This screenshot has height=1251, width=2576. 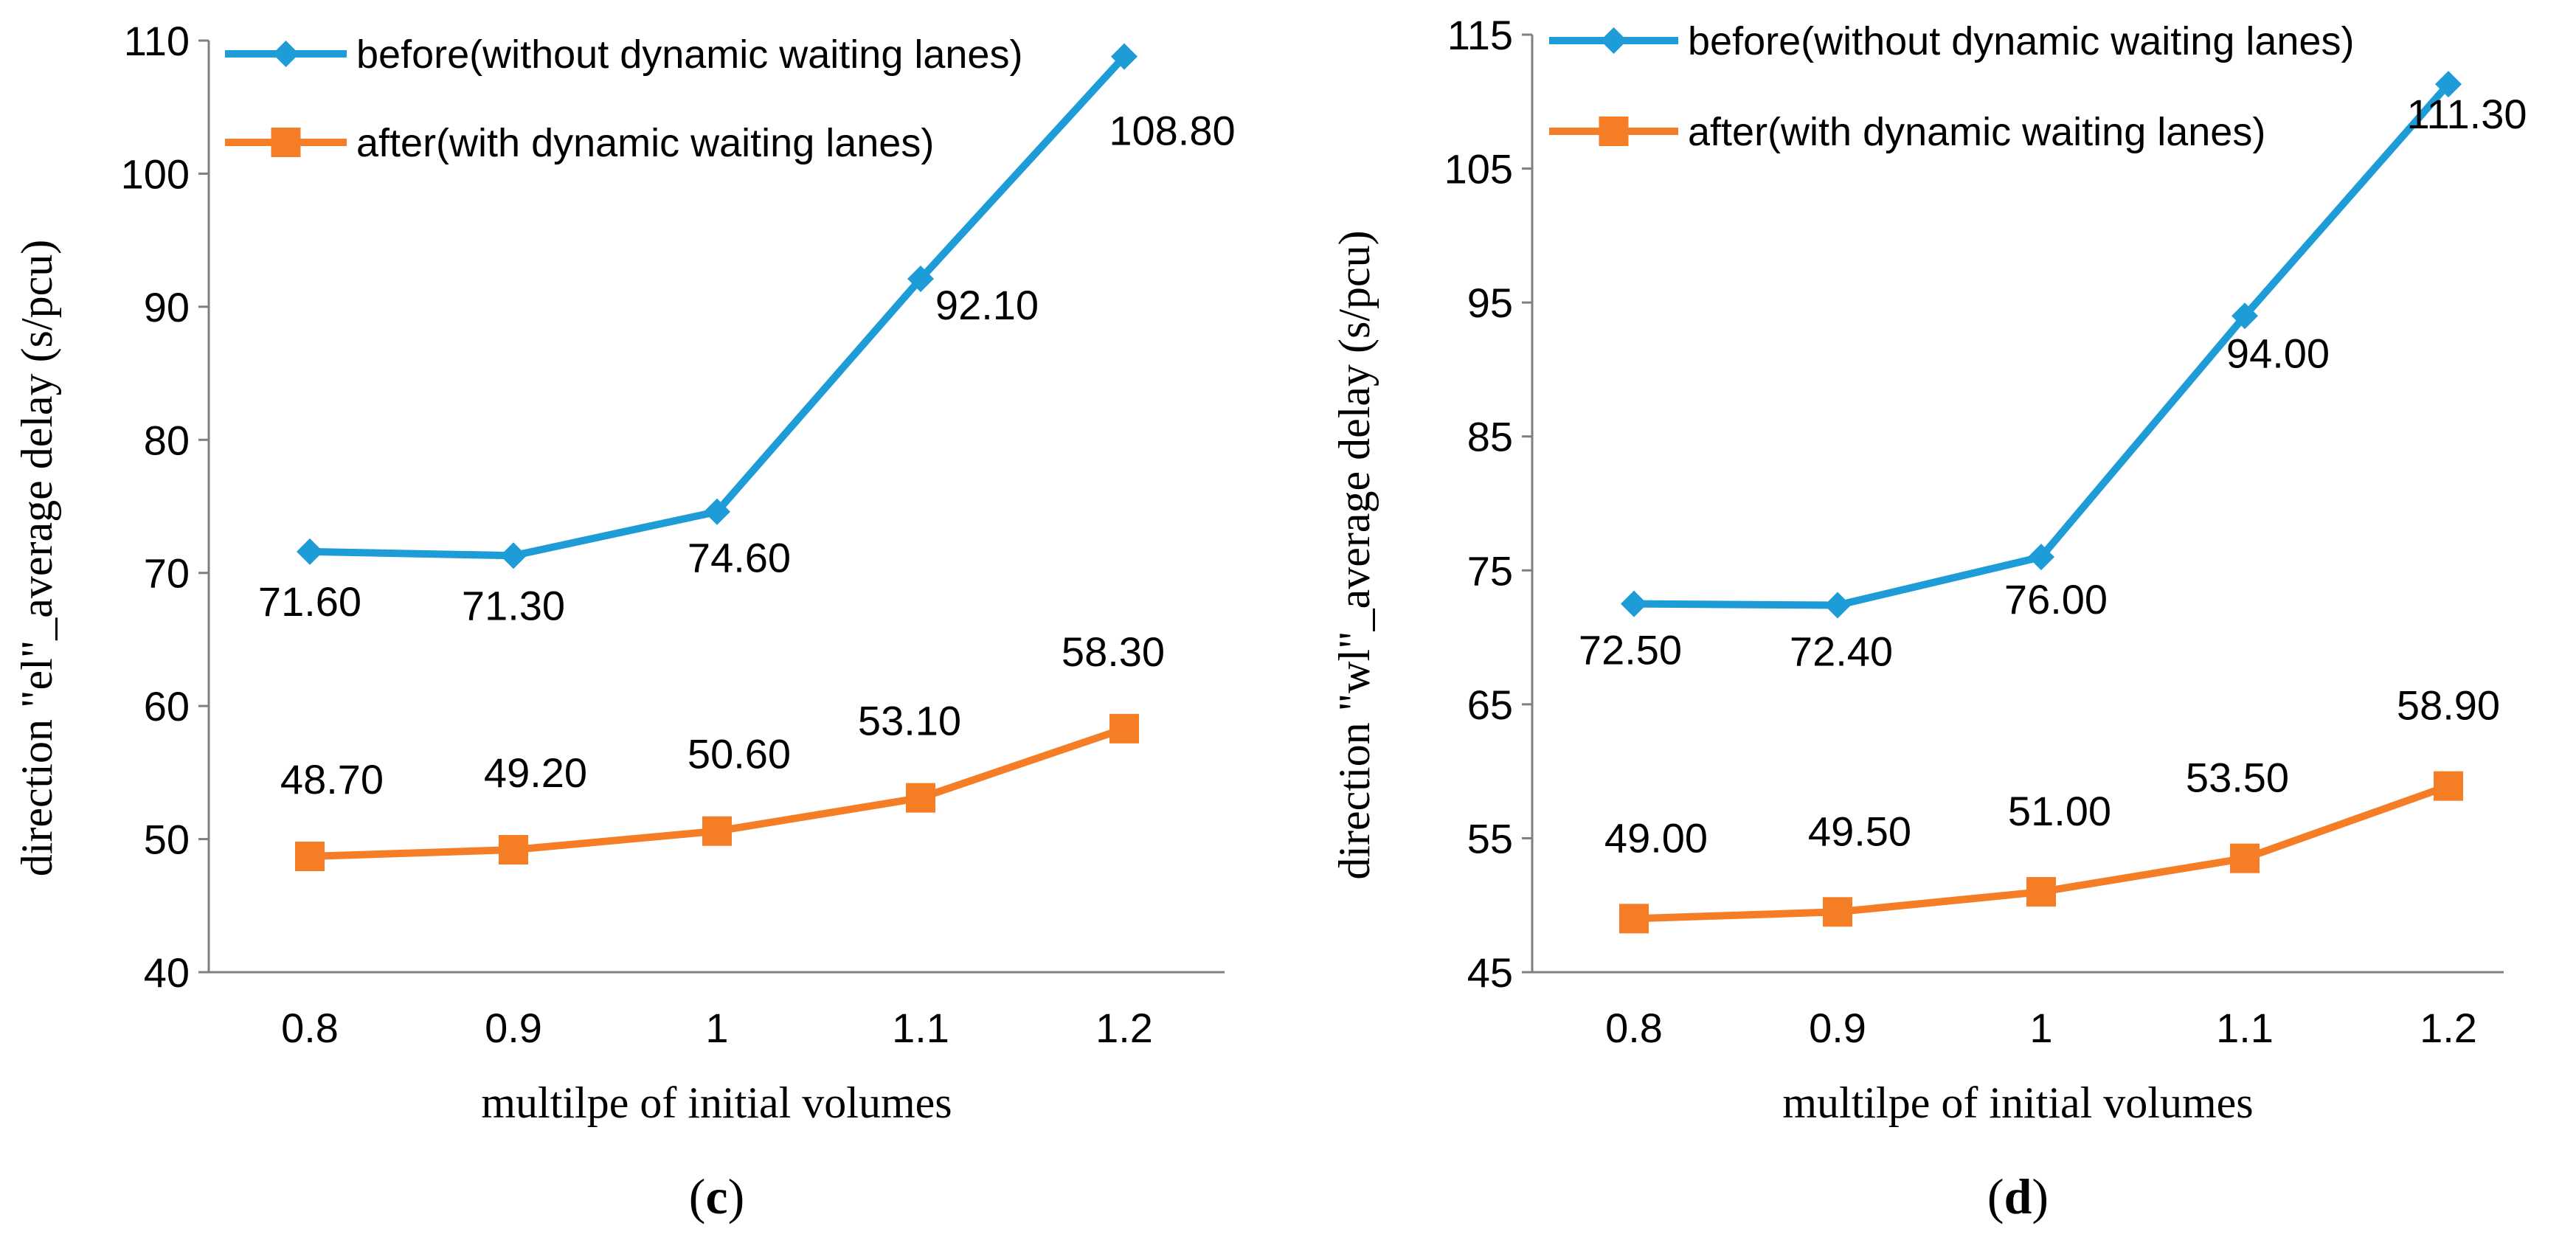 I want to click on y-tick-label: 50, so click(x=167, y=840).